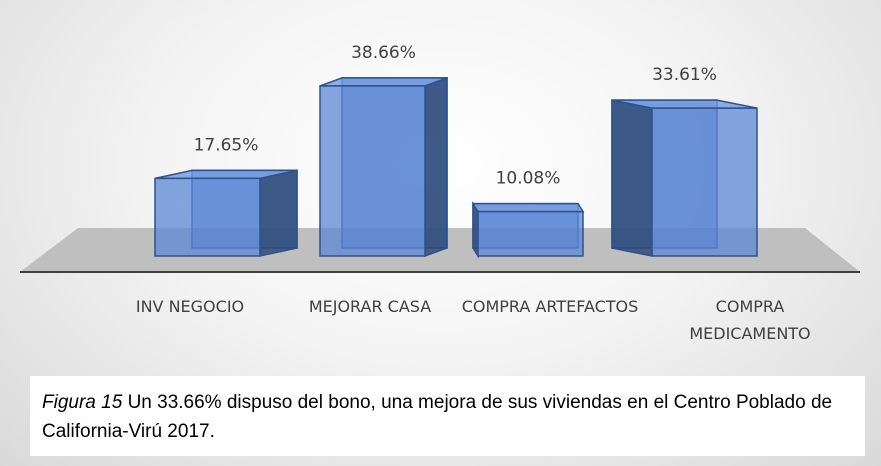 This screenshot has height=466, width=881. Describe the element at coordinates (82, 402) in the screenshot. I see `caption-label: Figura 15` at that location.